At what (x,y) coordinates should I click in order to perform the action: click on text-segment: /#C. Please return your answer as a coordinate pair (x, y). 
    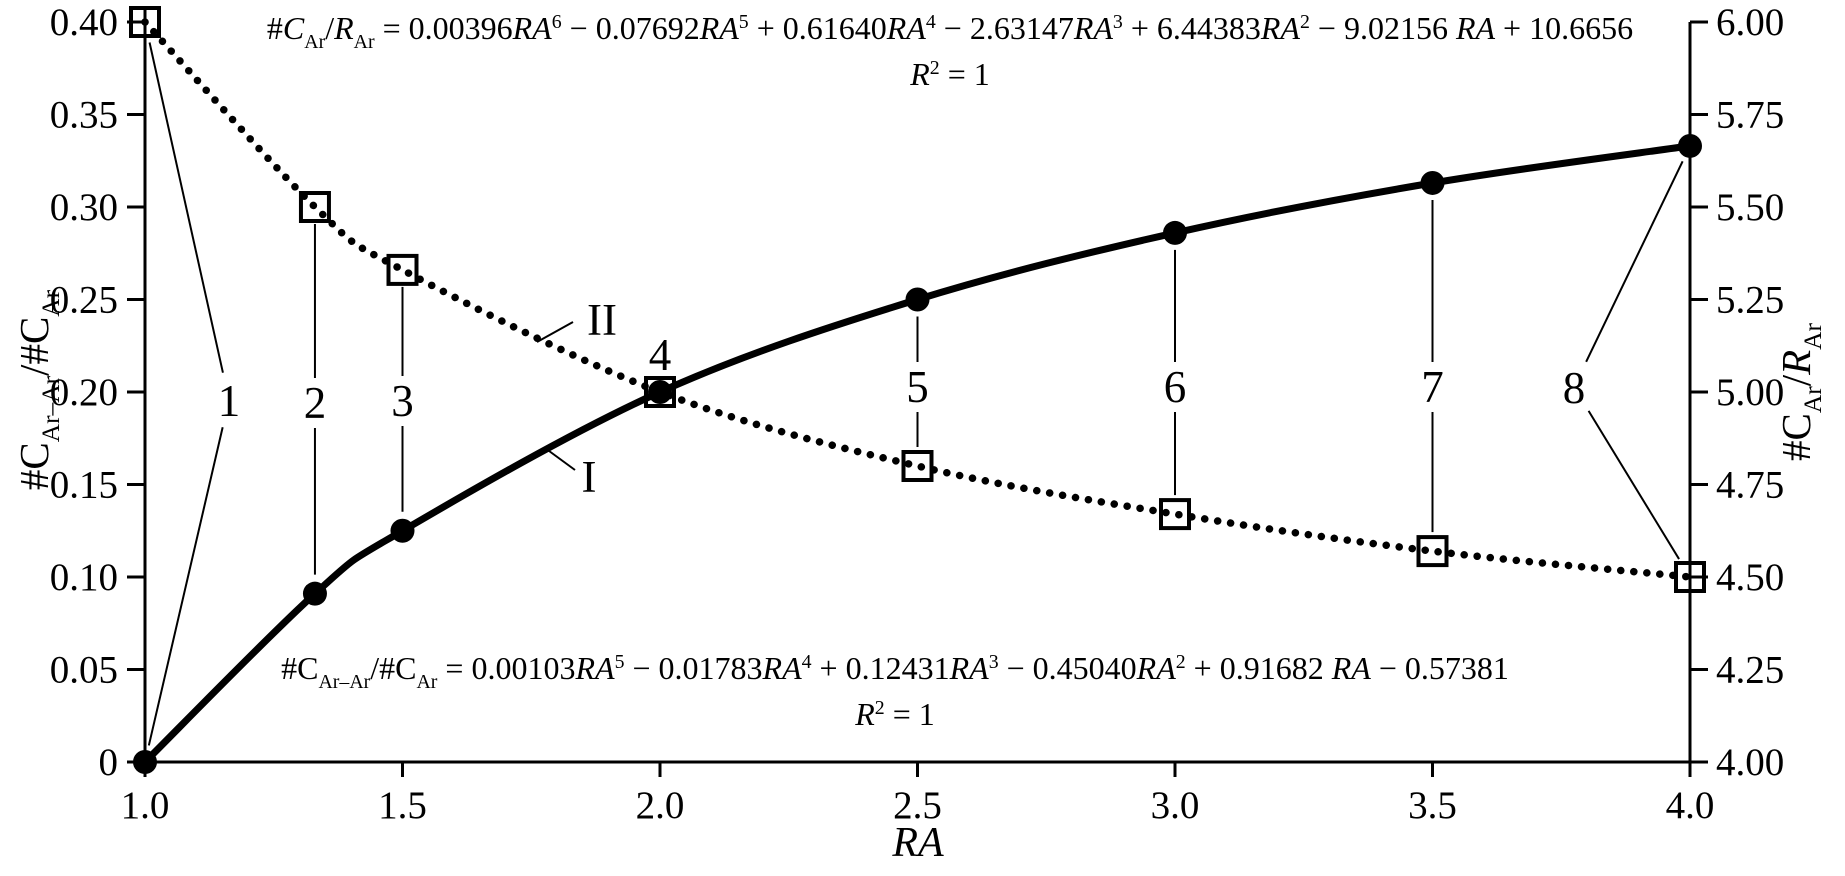
    Looking at the image, I should click on (393, 668).